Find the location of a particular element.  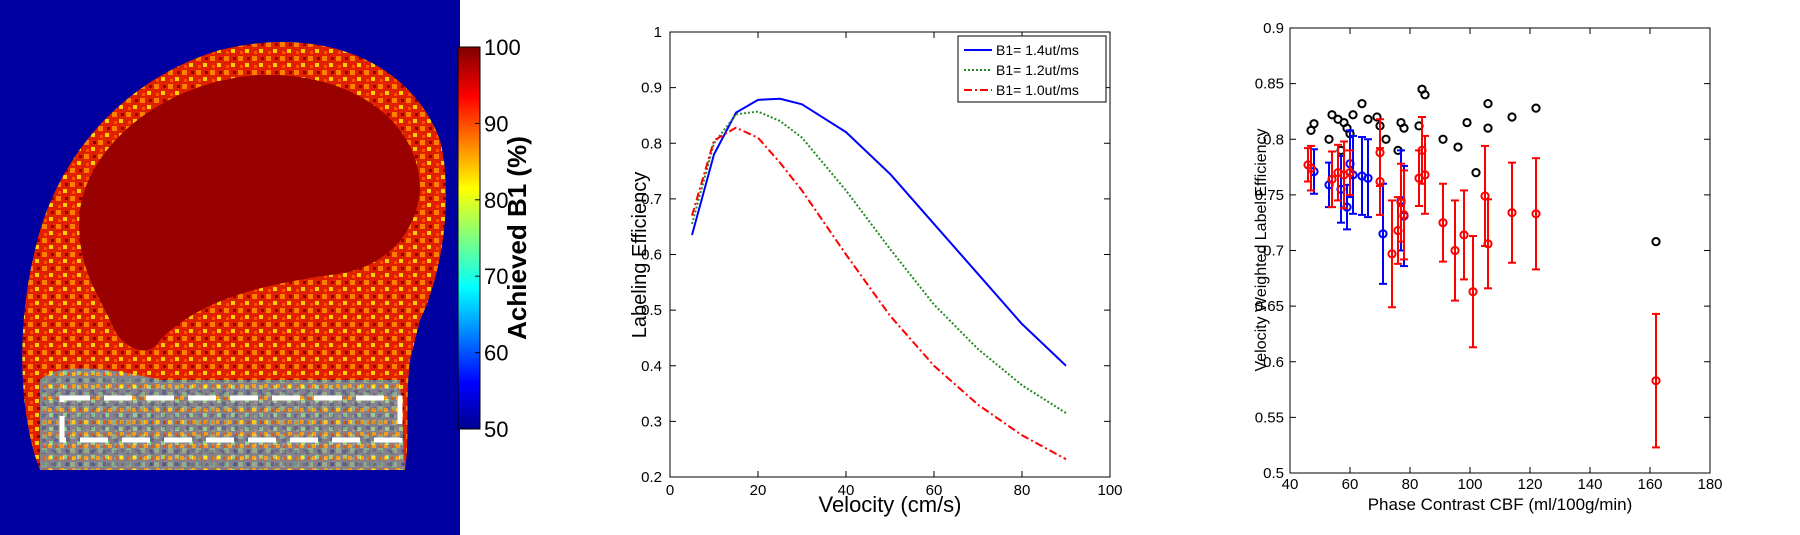

legend-entry: B1= 1.0ut/ms is located at coordinates (1037, 90).